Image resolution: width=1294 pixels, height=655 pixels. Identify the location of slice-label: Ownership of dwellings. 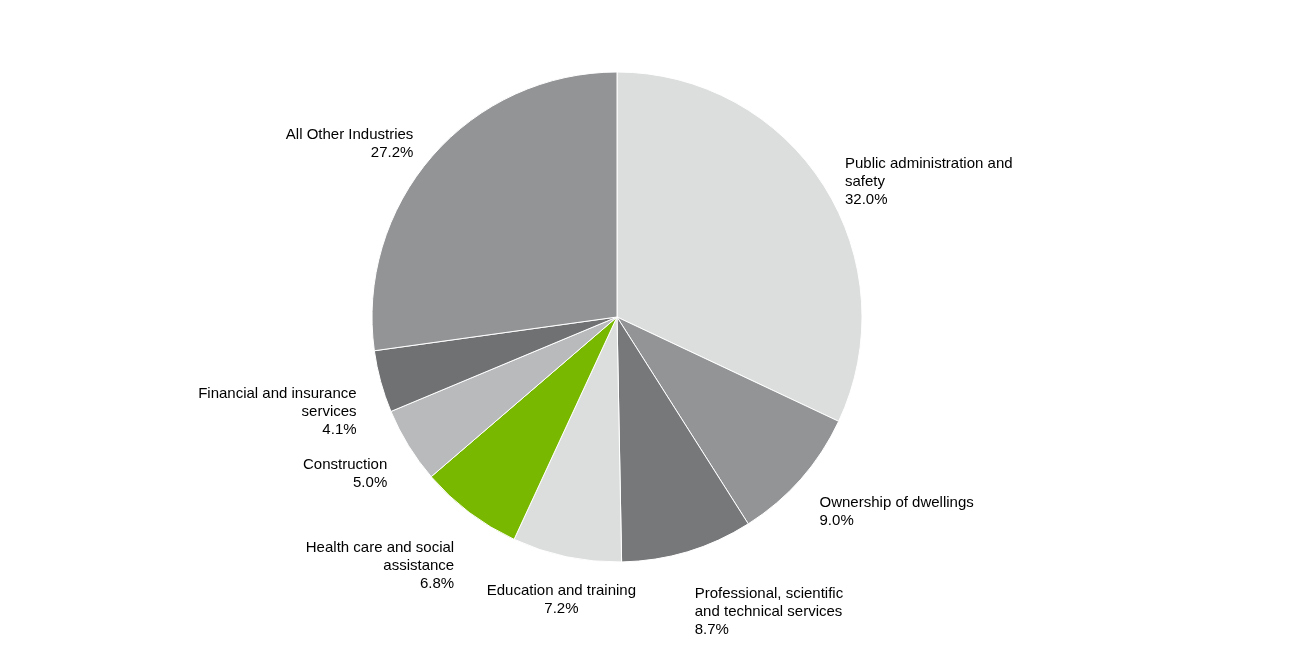
(896, 501).